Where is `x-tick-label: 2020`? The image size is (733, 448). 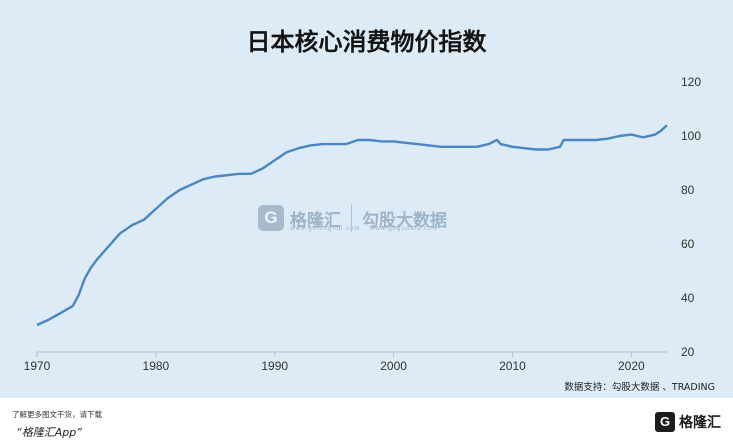
x-tick-label: 2020 is located at coordinates (631, 366).